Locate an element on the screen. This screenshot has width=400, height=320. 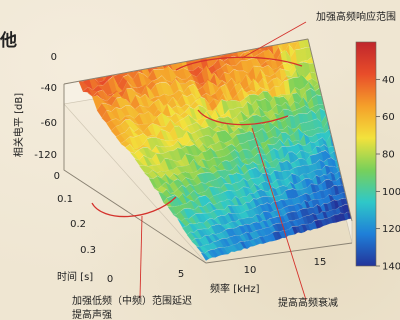
freq-tick: 5 is located at coordinates (181, 274).